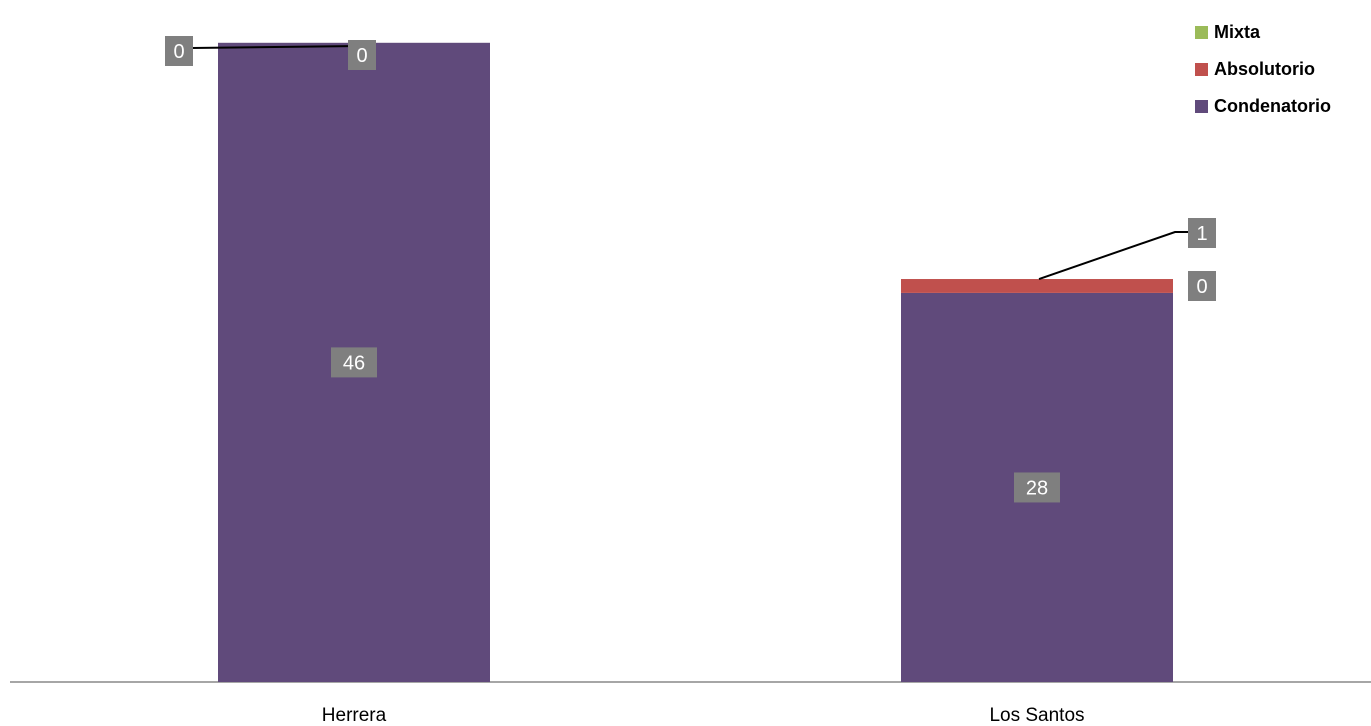 Image resolution: width=1371 pixels, height=726 pixels. I want to click on svg-text: 28, so click(1037, 488).